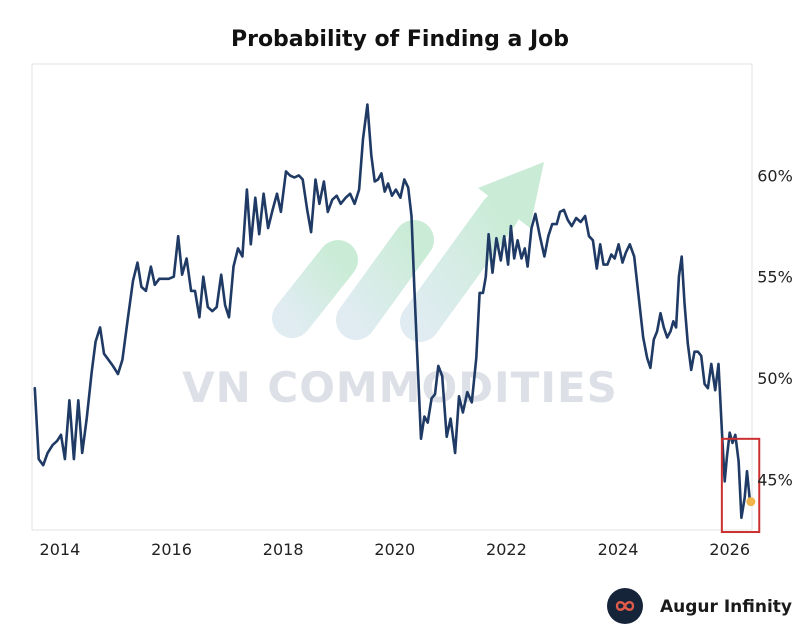  I want to click on brand-label: Augur Infinity, so click(726, 607).